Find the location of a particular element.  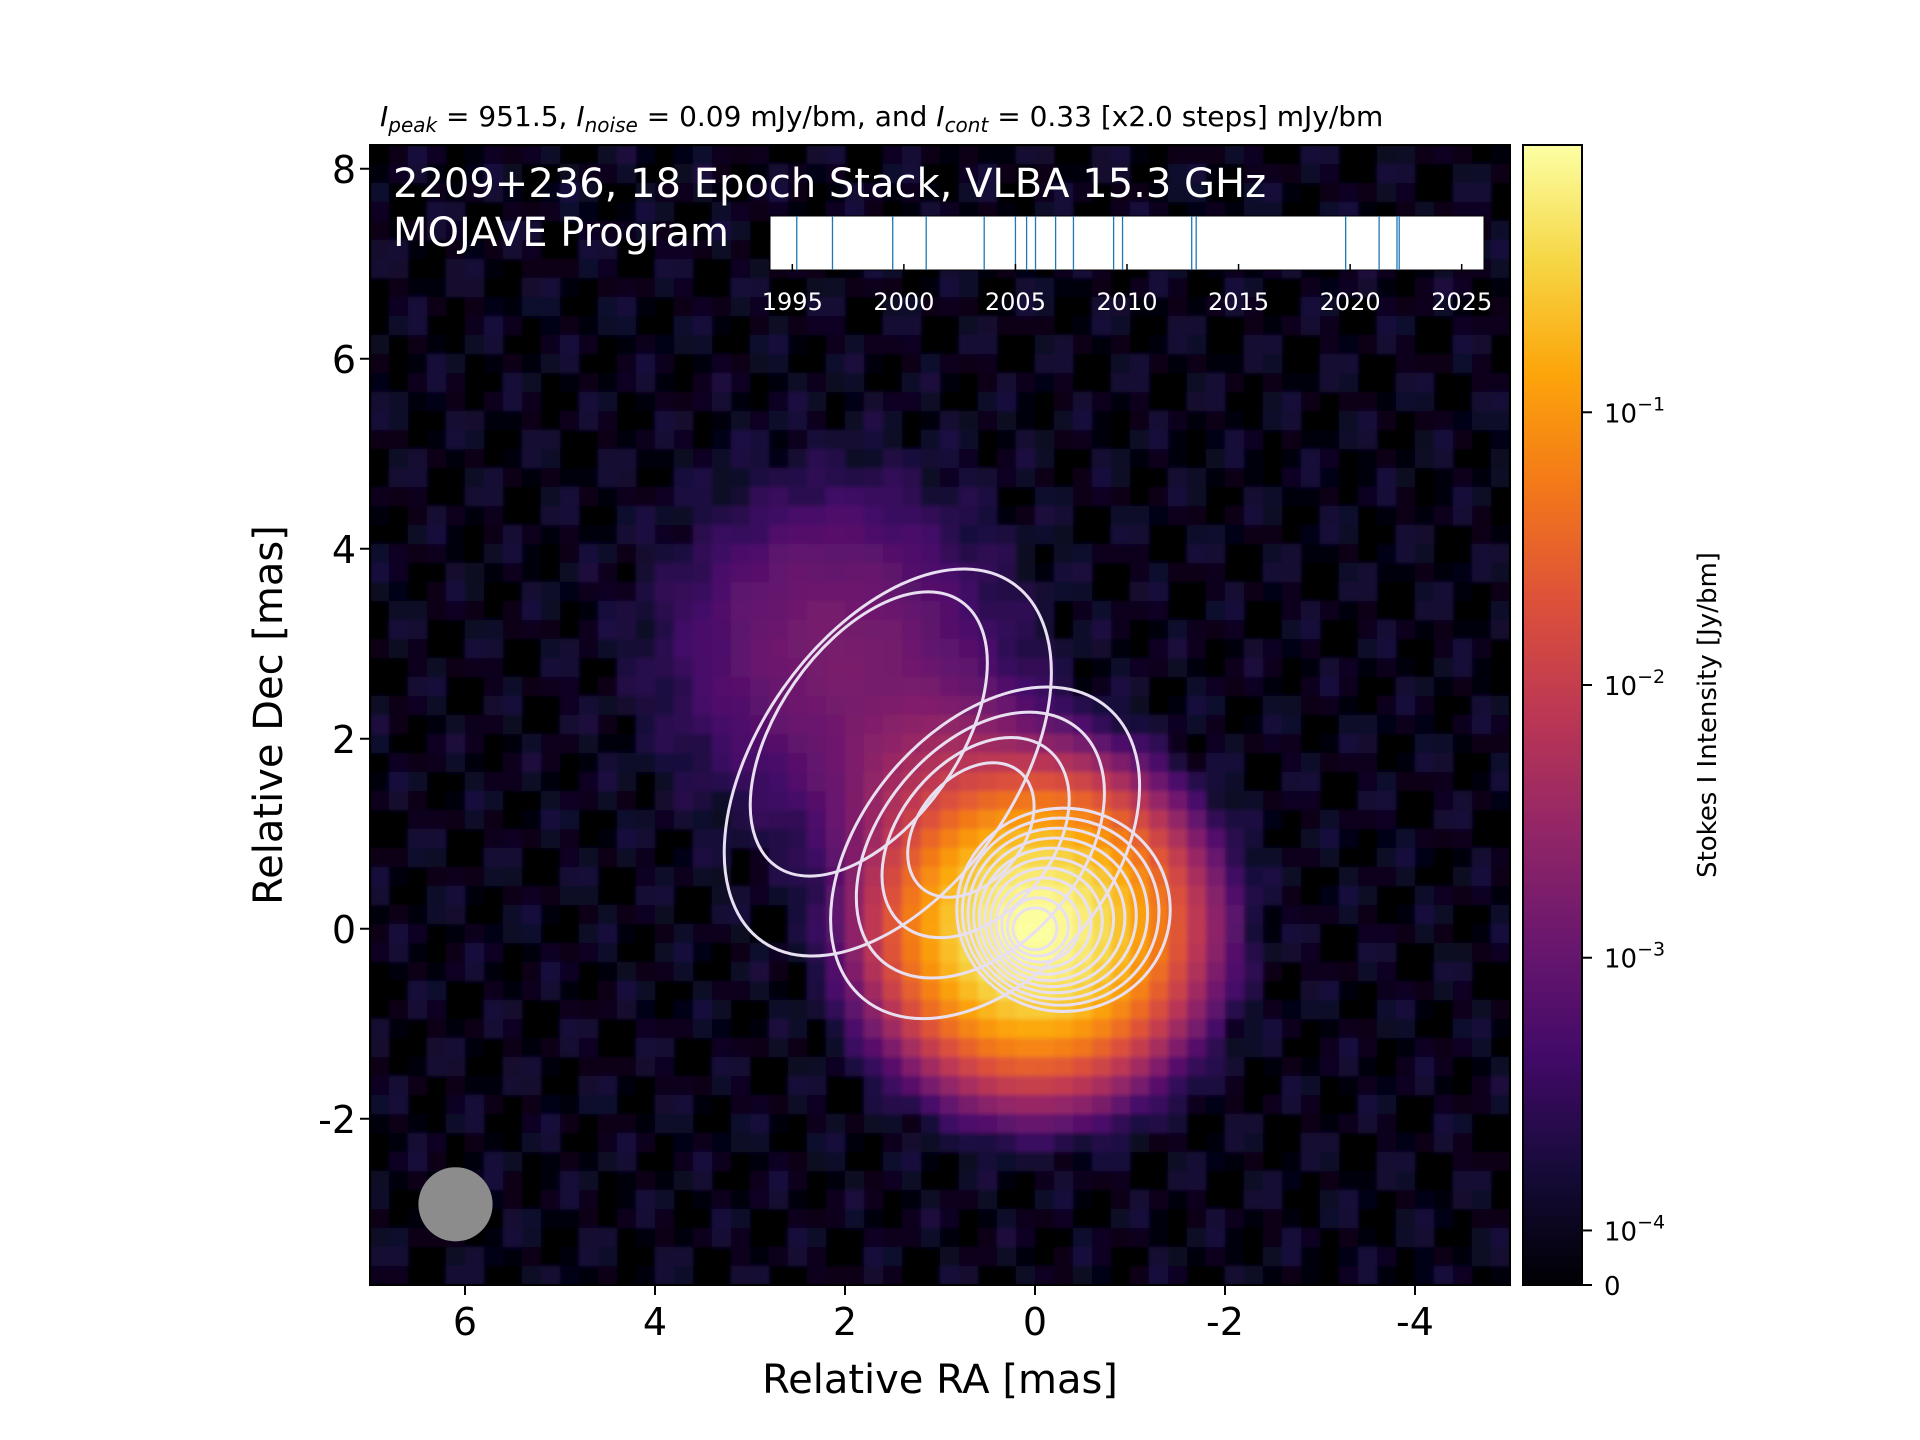

x-tick-label: -4 is located at coordinates (1415, 1322).